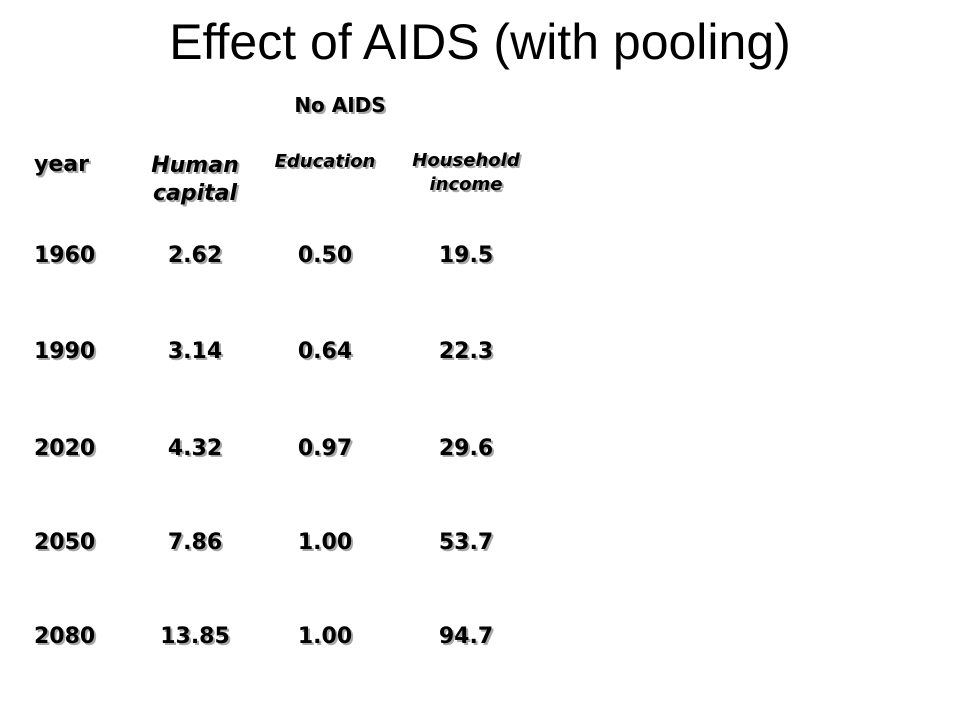 The height and width of the screenshot is (720, 960). What do you see at coordinates (65, 255) in the screenshot?
I see `cell-year: 1960` at bounding box center [65, 255].